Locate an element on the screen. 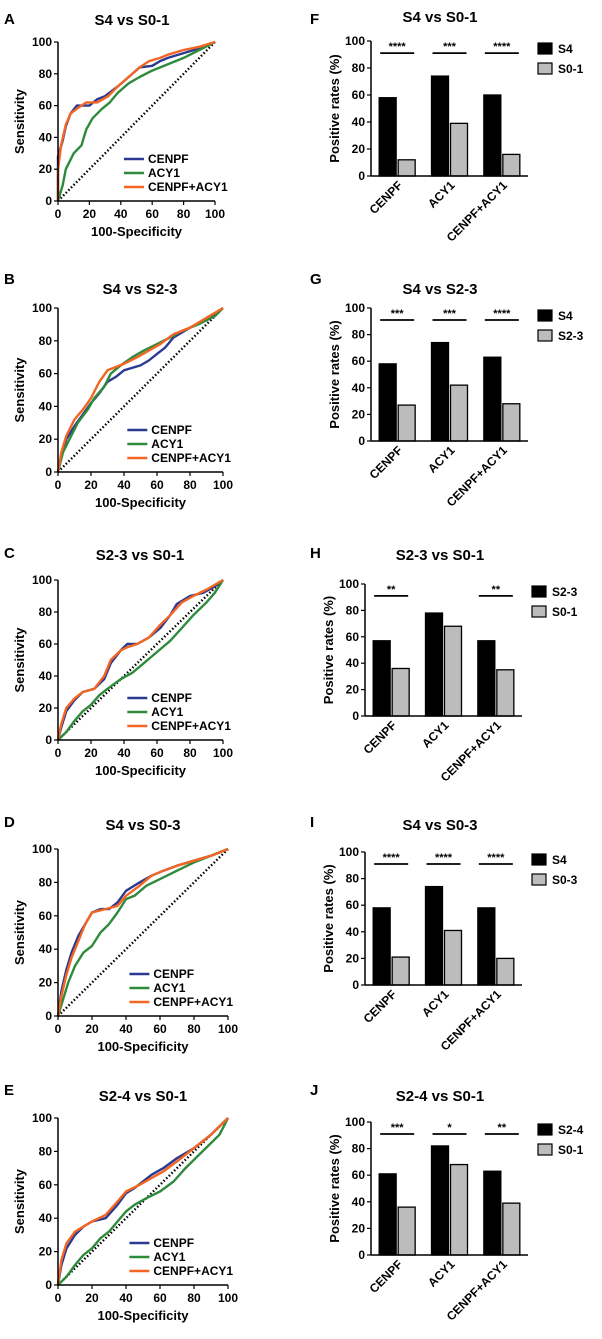 The image size is (602, 1339). significance-label: *** is located at coordinates (450, 47).